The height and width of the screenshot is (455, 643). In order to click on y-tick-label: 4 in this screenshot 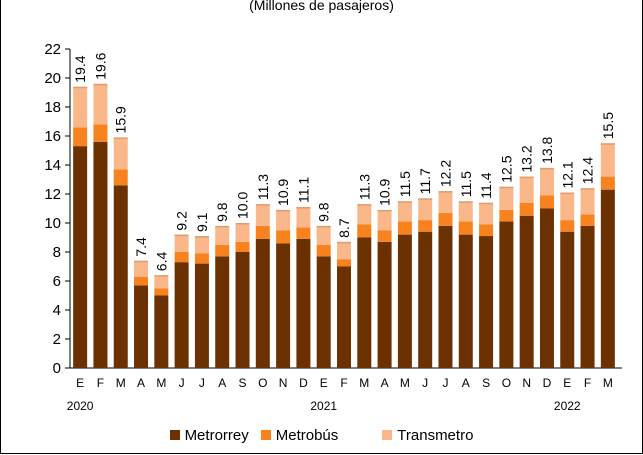, I will do `click(57, 310)`.